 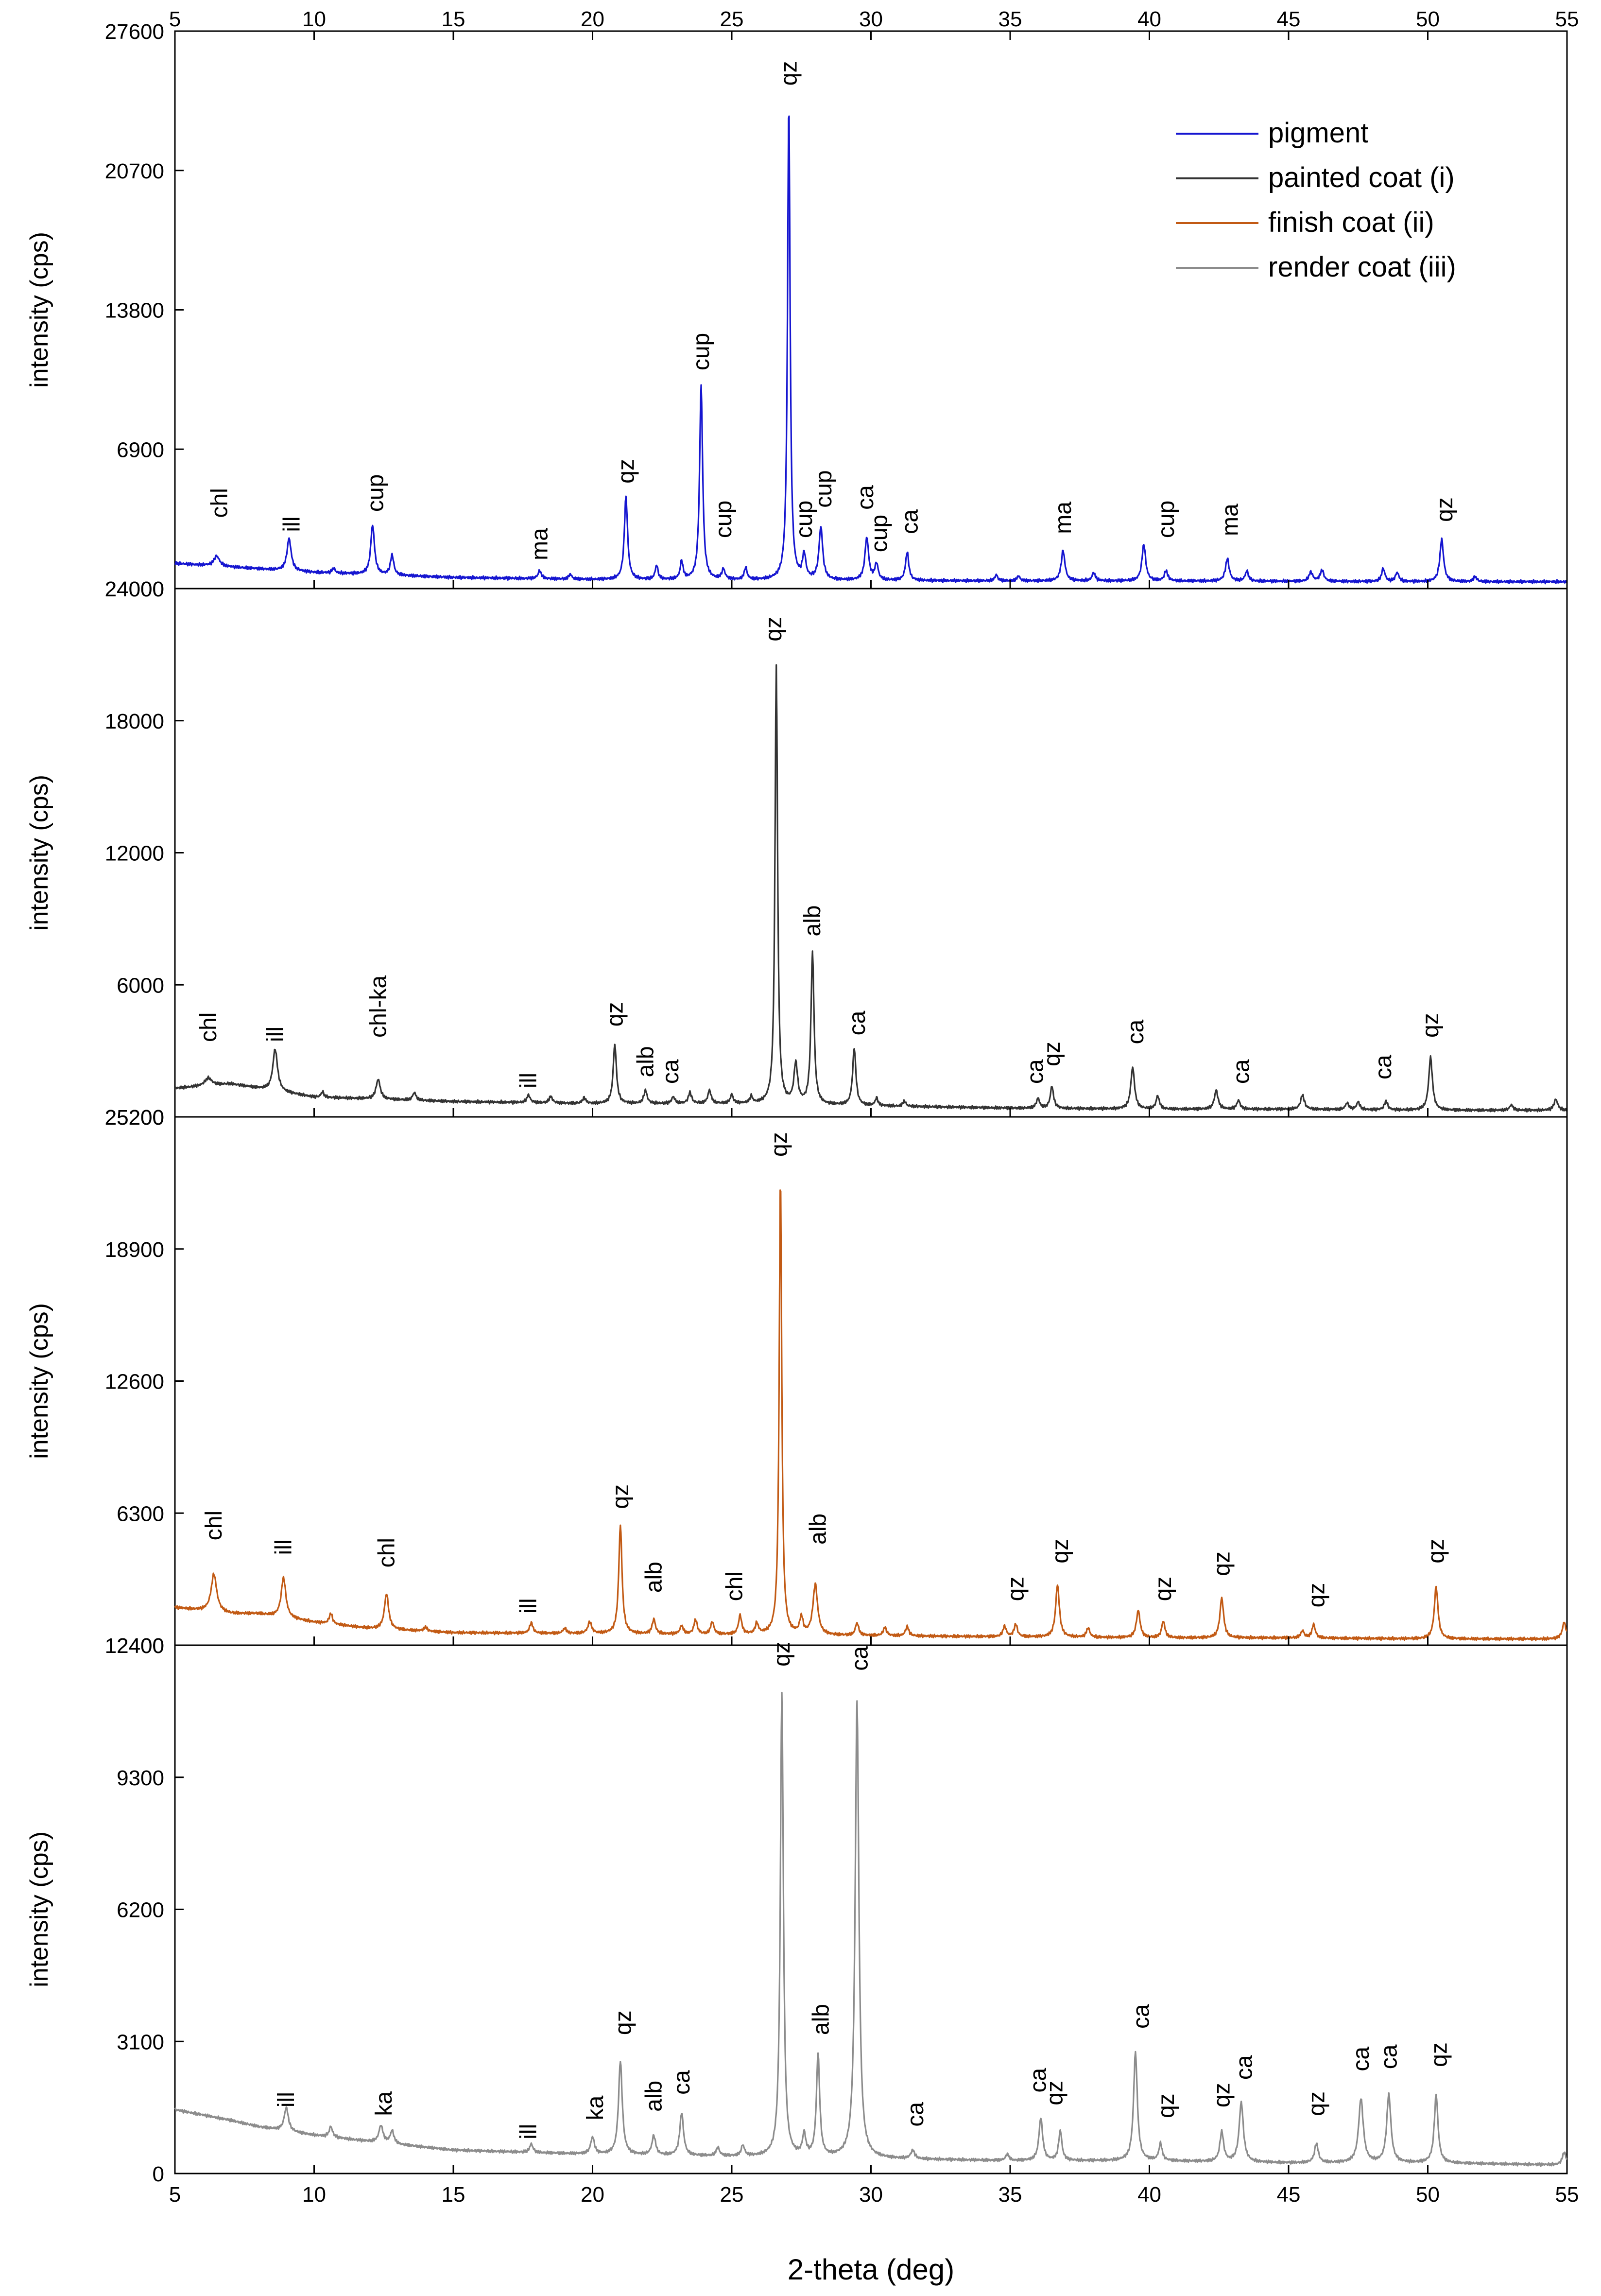 I want to click on y-tick-label: 6000, so click(x=140, y=985).